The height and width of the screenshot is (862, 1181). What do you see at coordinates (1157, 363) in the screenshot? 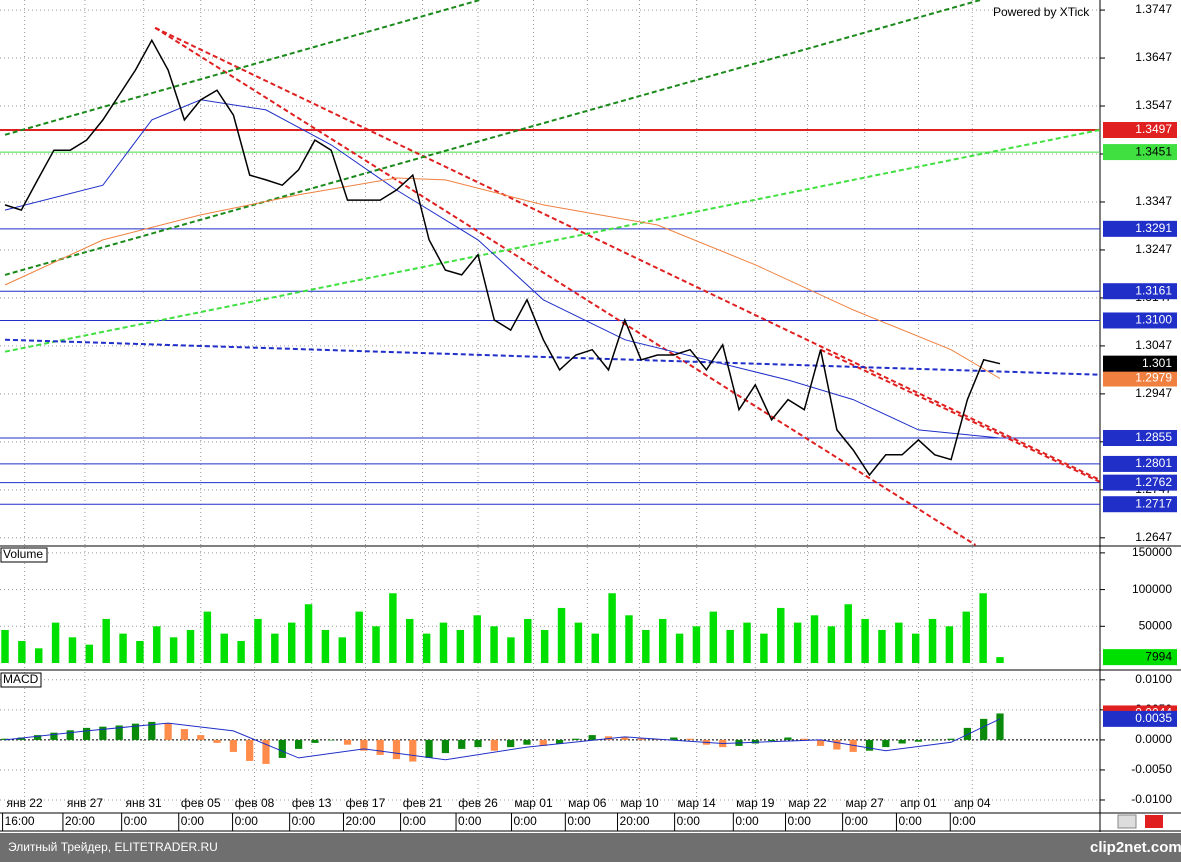
I see `last-price-text: 1.301` at bounding box center [1157, 363].